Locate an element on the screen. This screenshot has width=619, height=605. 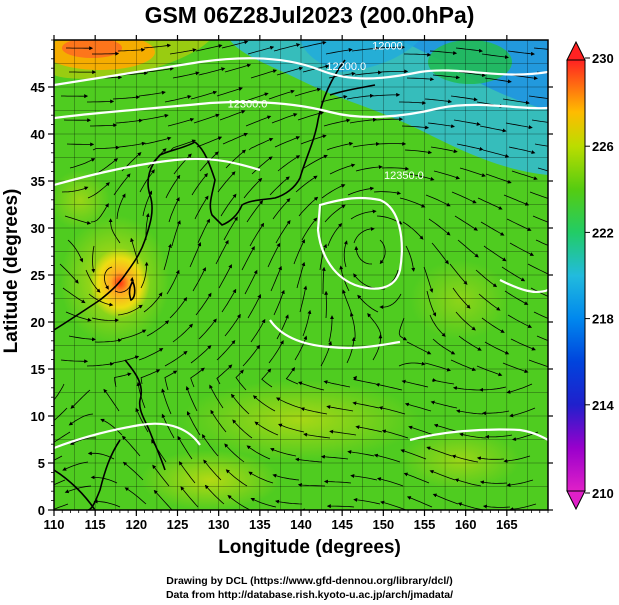
y-tick-label: 10 is located at coordinates (38, 416).